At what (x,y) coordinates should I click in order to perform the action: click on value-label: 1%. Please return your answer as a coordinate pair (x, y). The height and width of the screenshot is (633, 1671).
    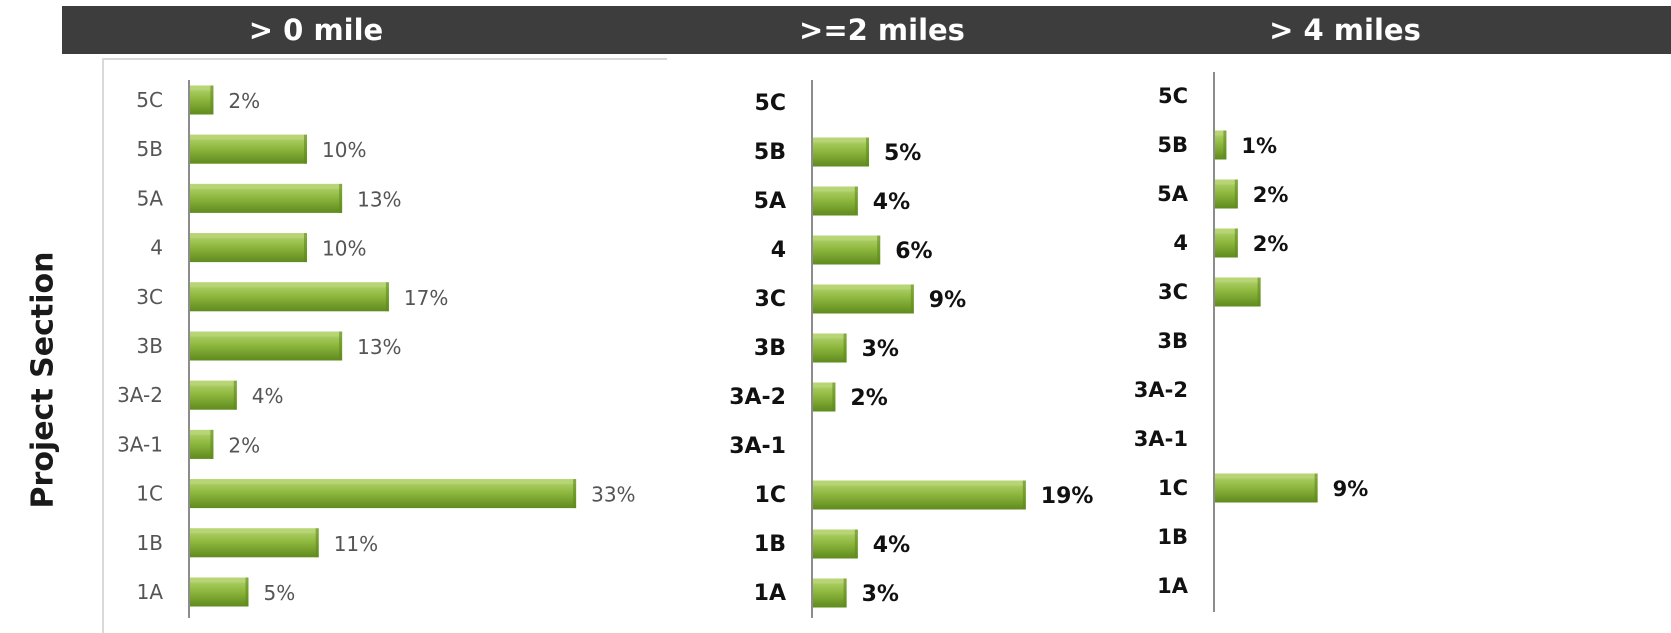
    Looking at the image, I should click on (1259, 146).